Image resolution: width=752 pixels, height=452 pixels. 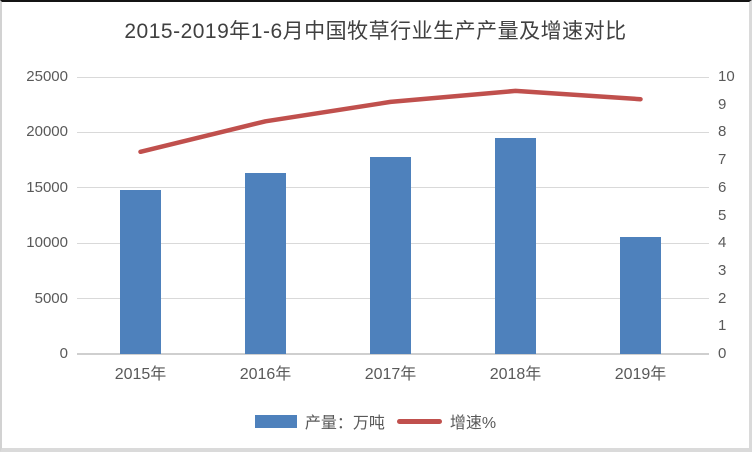 I want to click on x-axis-category-label: 2015年, so click(x=140, y=374).